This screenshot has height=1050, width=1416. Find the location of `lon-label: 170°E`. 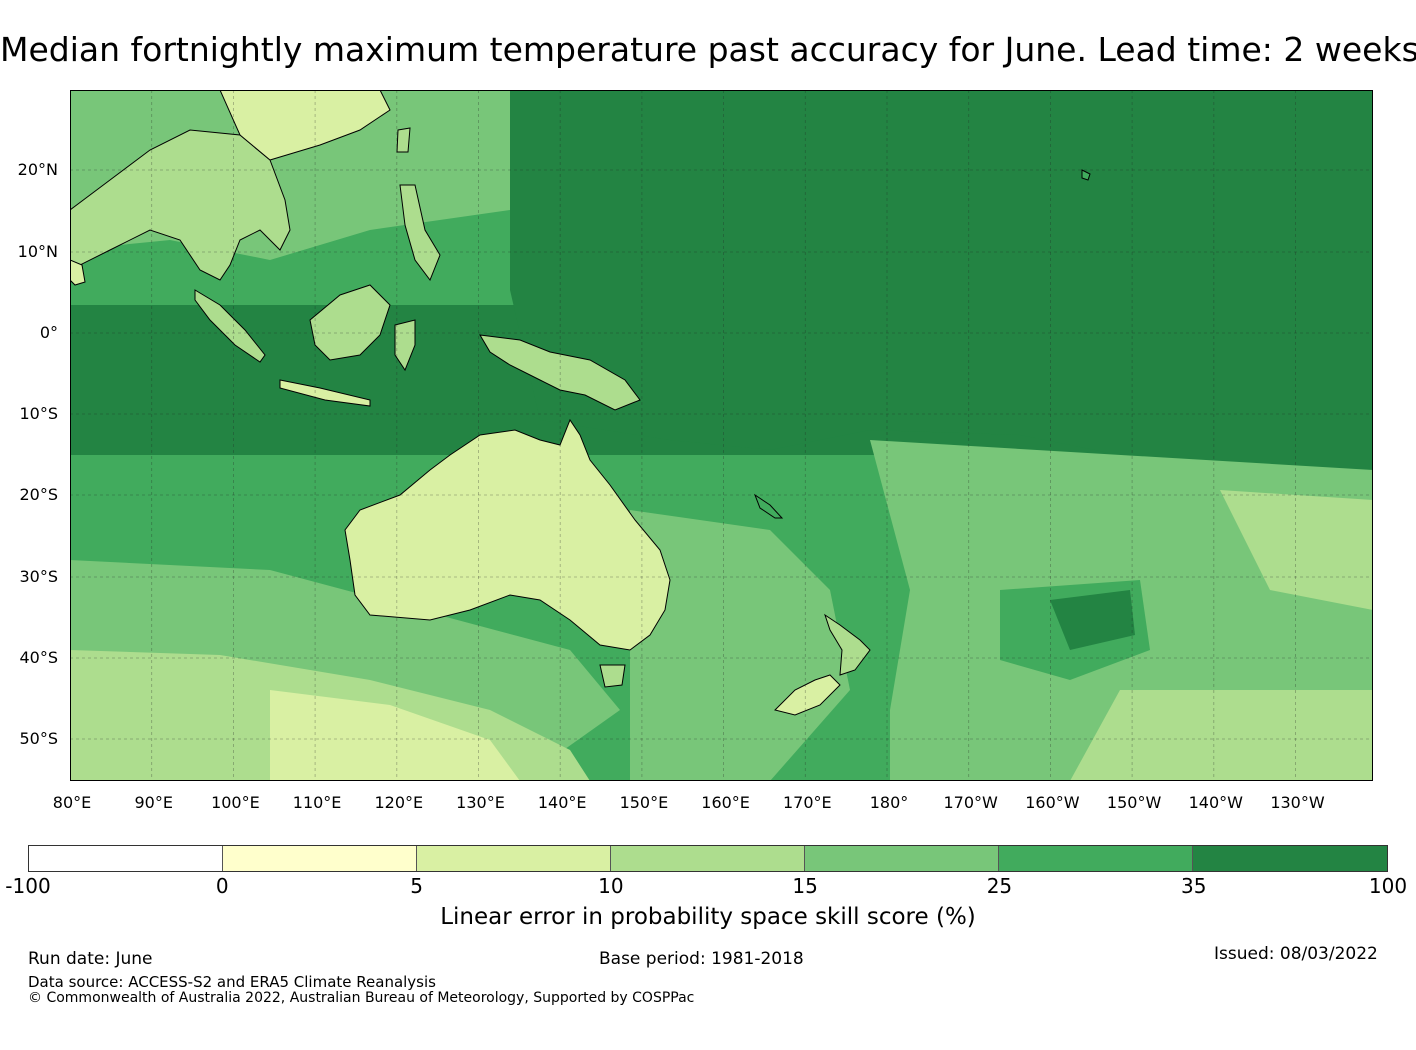

lon-label: 170°E is located at coordinates (807, 802).